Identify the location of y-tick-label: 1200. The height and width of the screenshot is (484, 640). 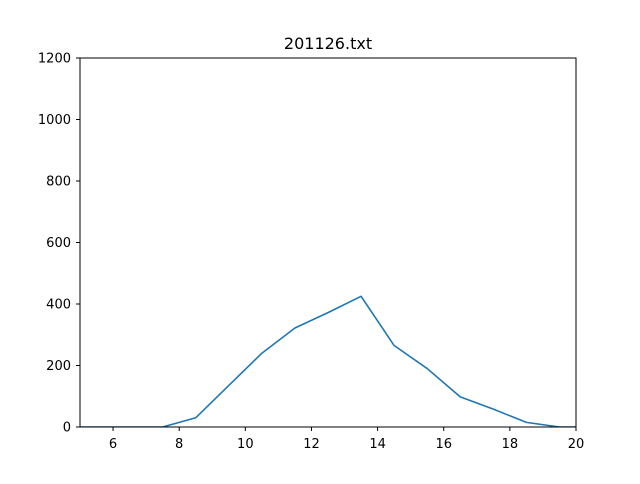
(54, 59).